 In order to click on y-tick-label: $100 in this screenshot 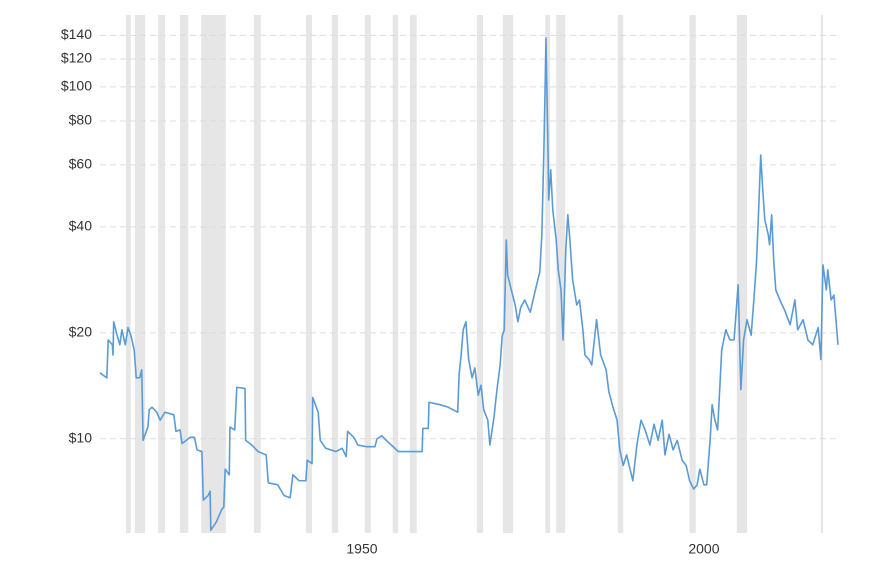, I will do `click(76, 86)`.